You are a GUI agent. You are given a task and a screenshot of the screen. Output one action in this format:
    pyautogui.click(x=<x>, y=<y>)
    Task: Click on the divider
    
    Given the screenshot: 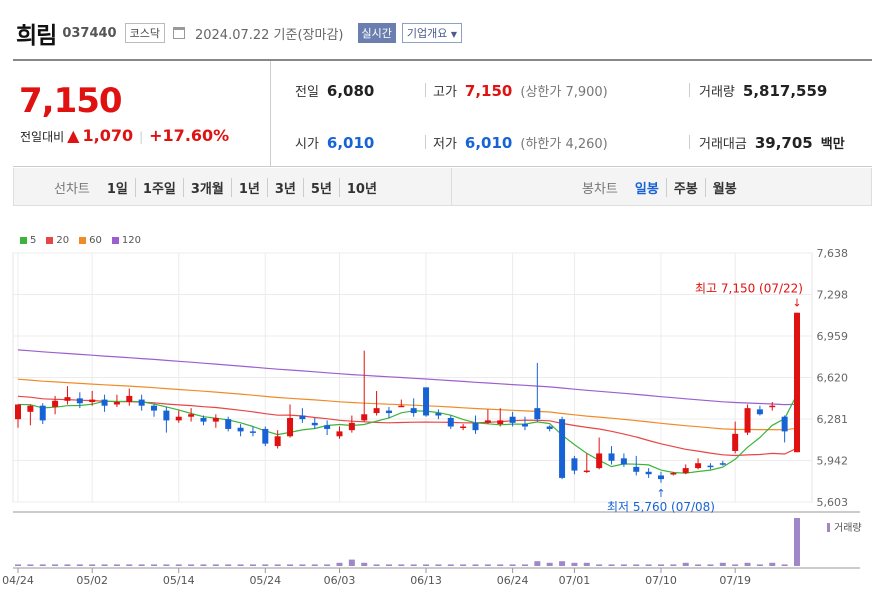 What is the action you would take?
    pyautogui.click(x=425, y=142)
    